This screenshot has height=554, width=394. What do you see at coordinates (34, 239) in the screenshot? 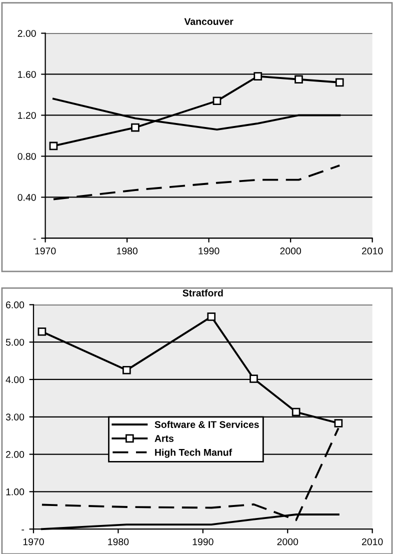
I see `y-tick-label: -` at bounding box center [34, 239].